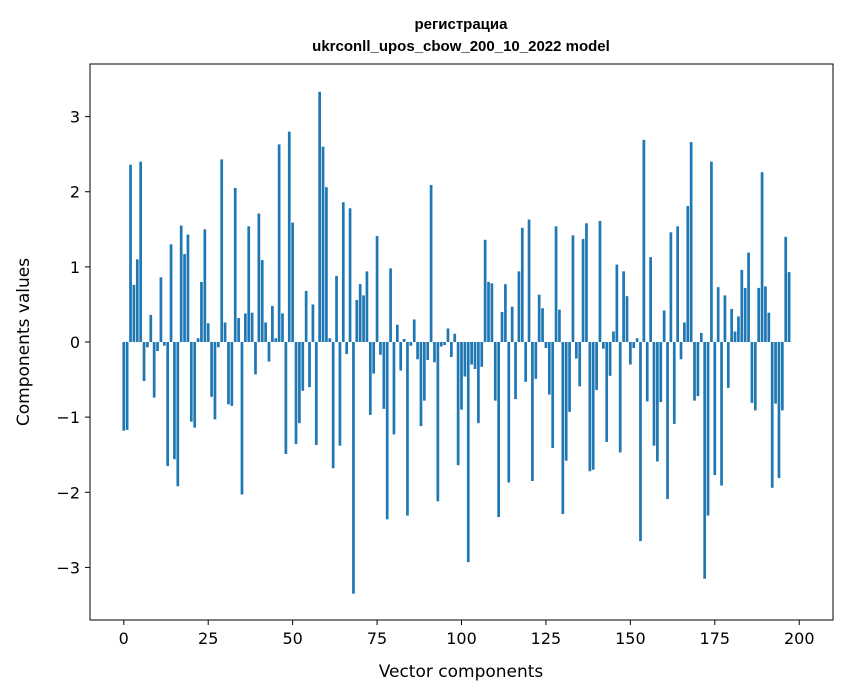  Describe the element at coordinates (75, 117) in the screenshot. I see `y-tick-label: 3` at that location.